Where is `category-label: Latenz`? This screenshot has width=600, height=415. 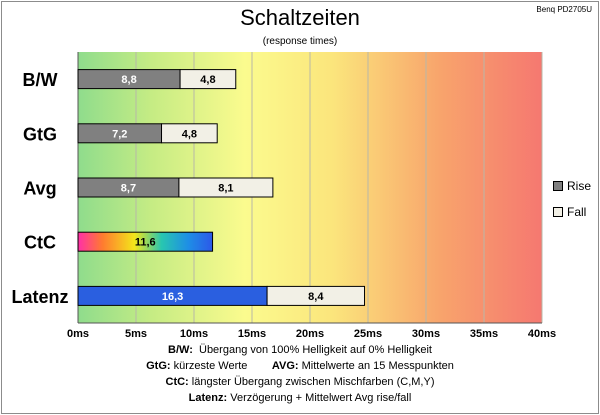
category-label: Latenz is located at coordinates (39, 297).